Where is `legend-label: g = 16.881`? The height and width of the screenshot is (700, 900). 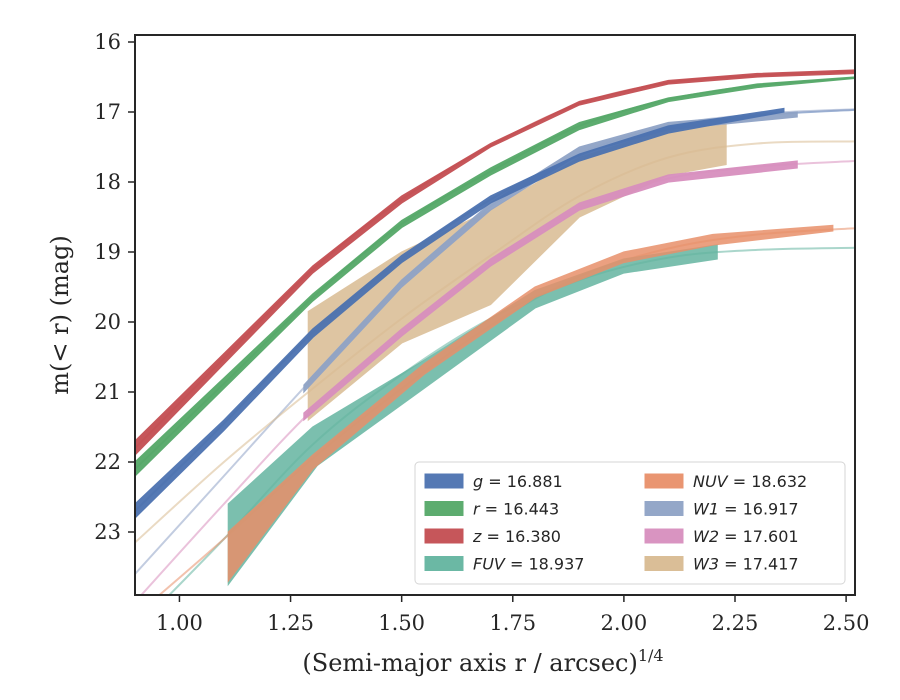
legend-label: g = 16.881 is located at coordinates (518, 481).